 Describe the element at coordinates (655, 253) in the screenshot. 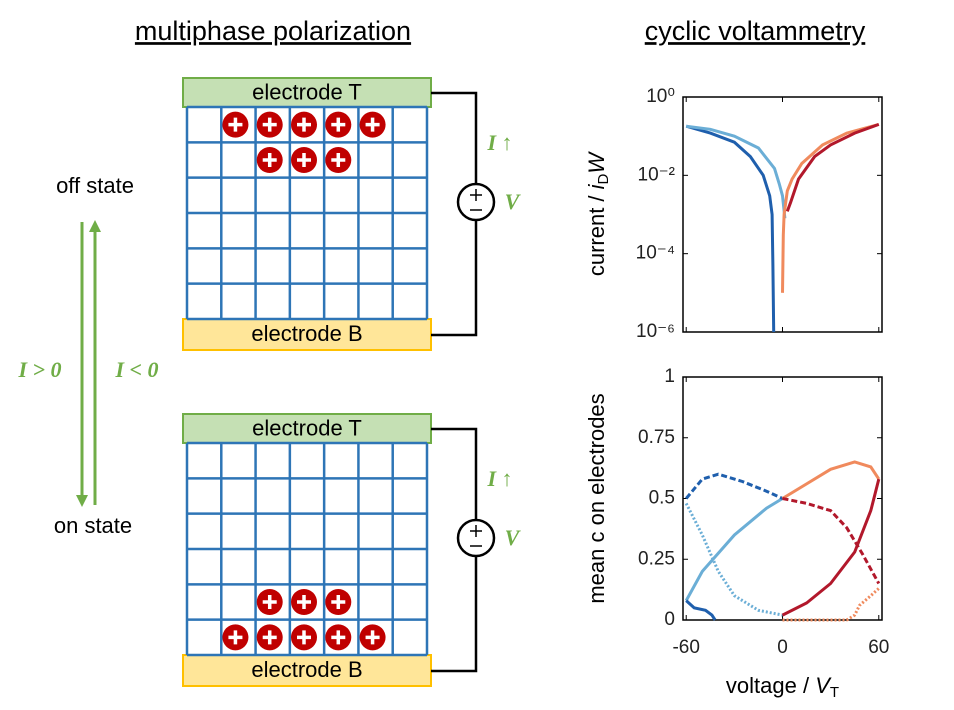

I see `y-tick-label: 10⁻⁴` at that location.